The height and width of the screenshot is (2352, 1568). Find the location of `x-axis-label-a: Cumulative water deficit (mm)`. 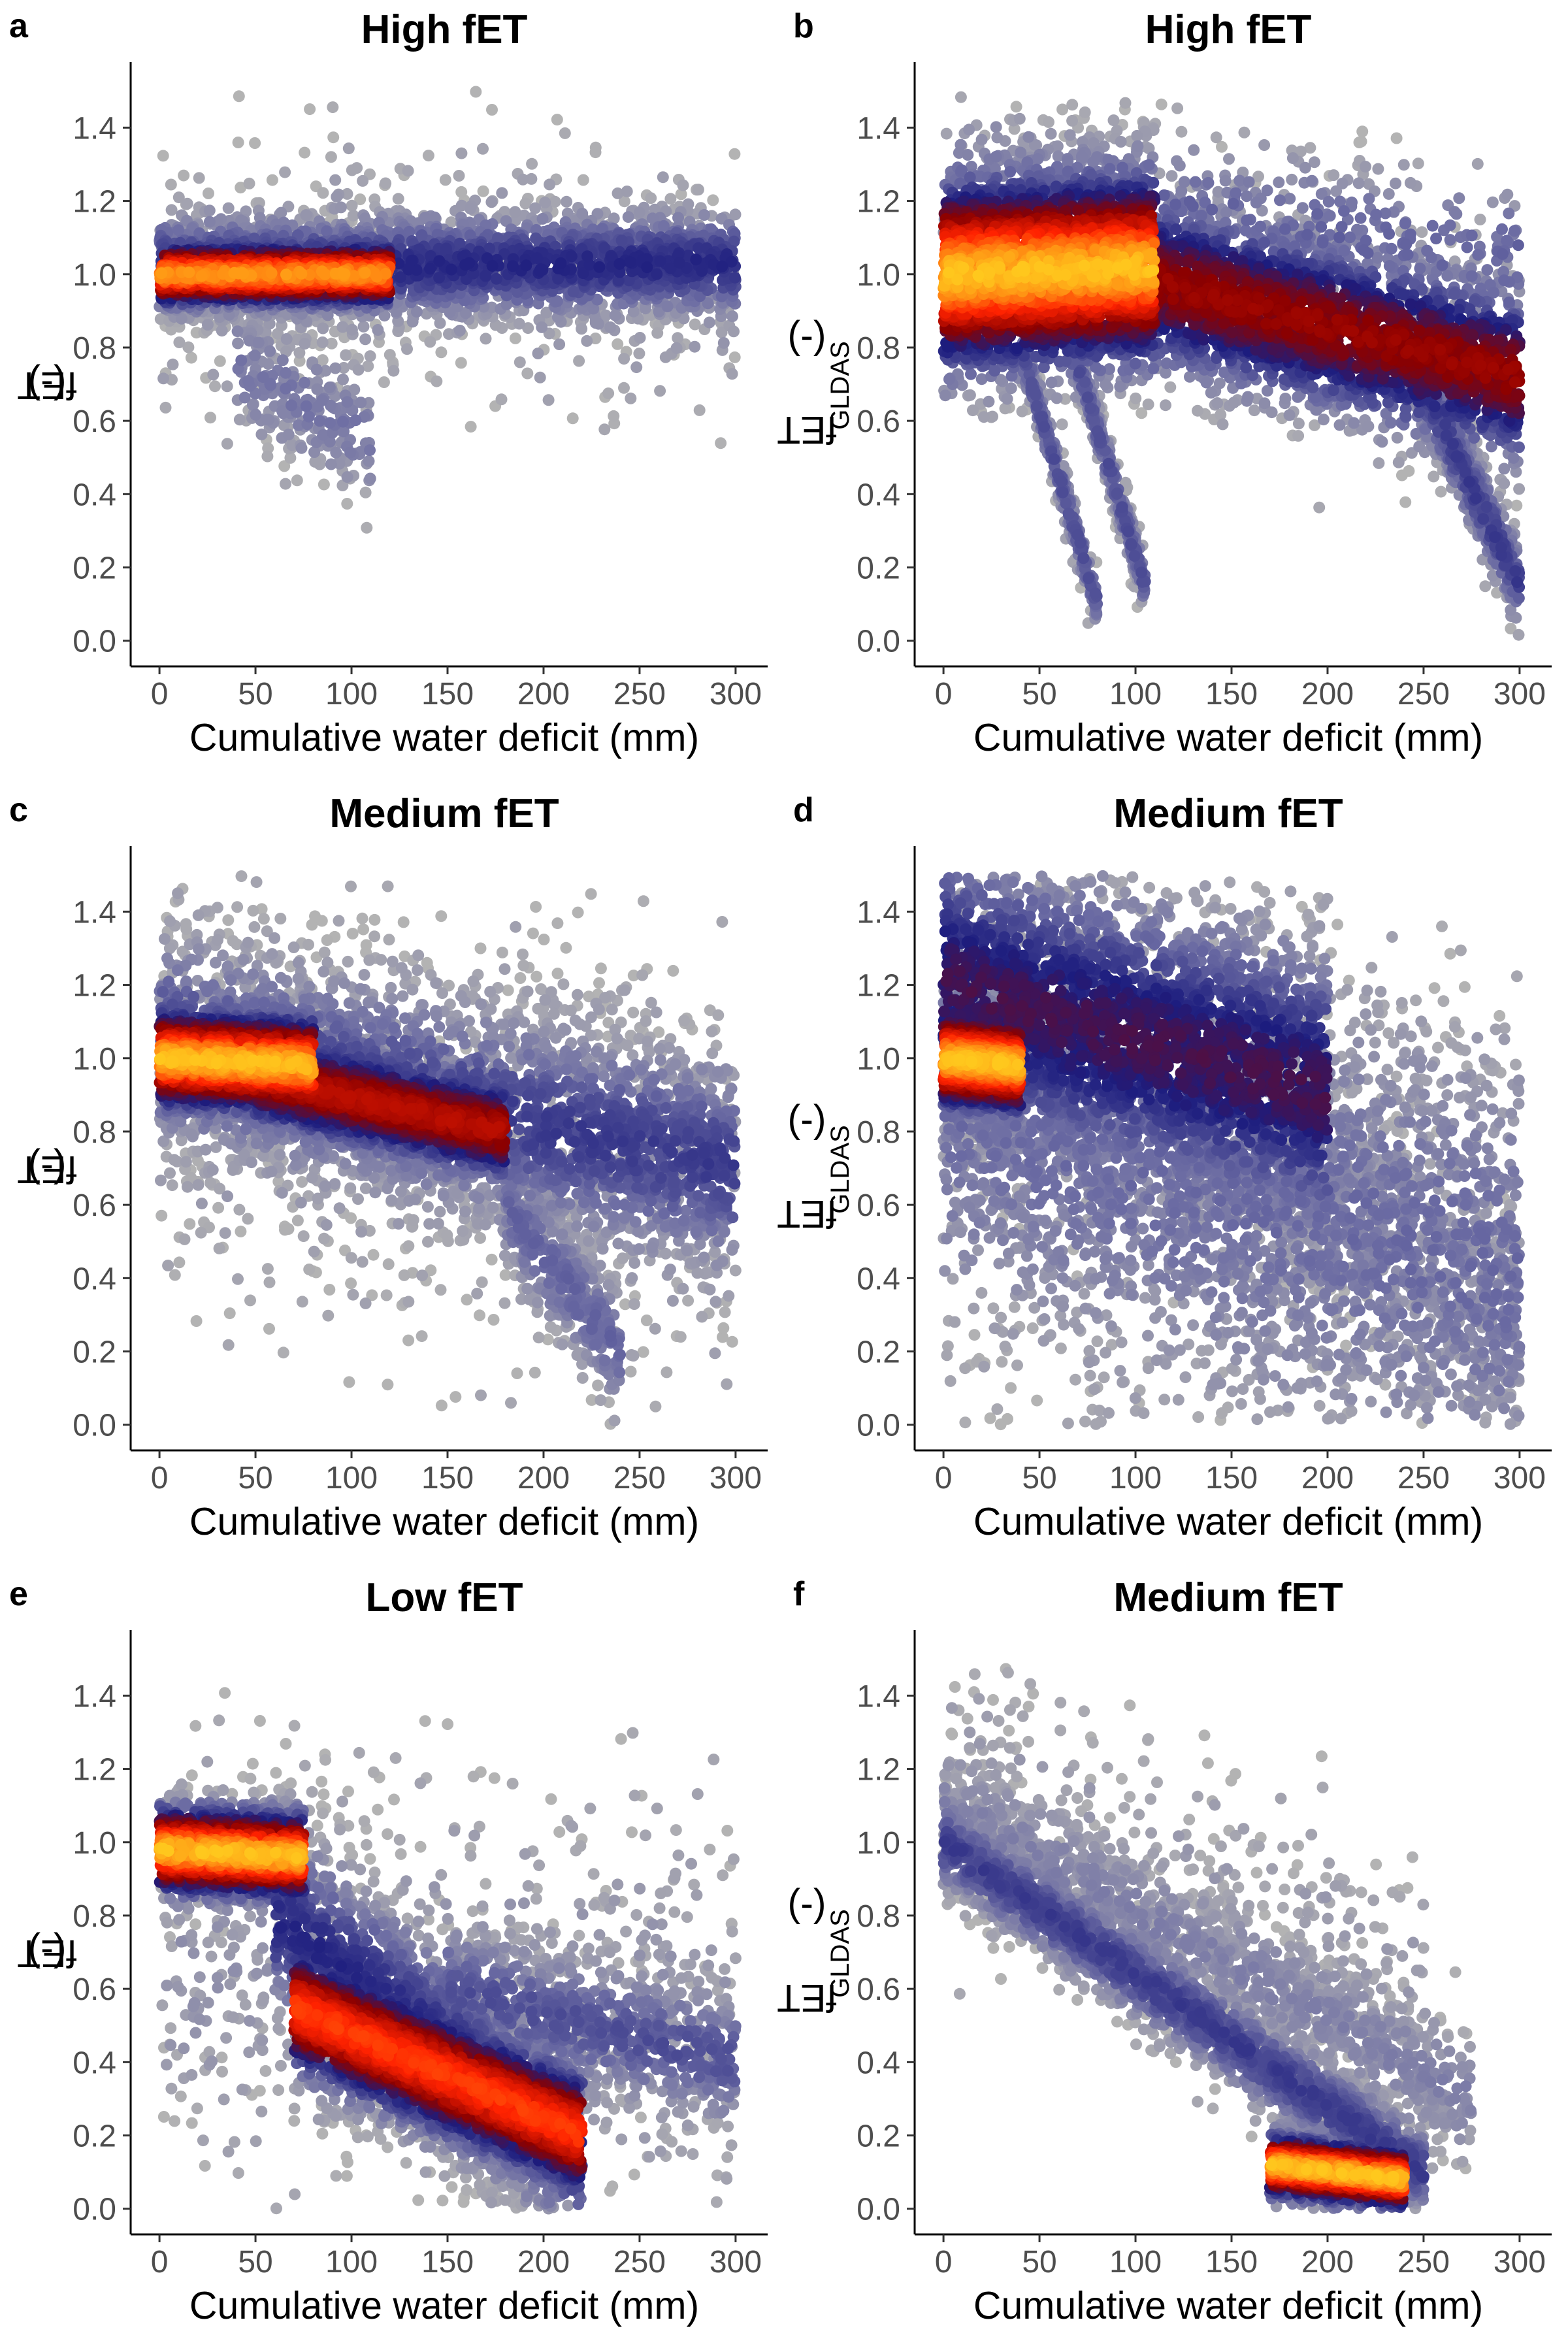

x-axis-label-a: Cumulative water deficit (mm) is located at coordinates (444, 737).